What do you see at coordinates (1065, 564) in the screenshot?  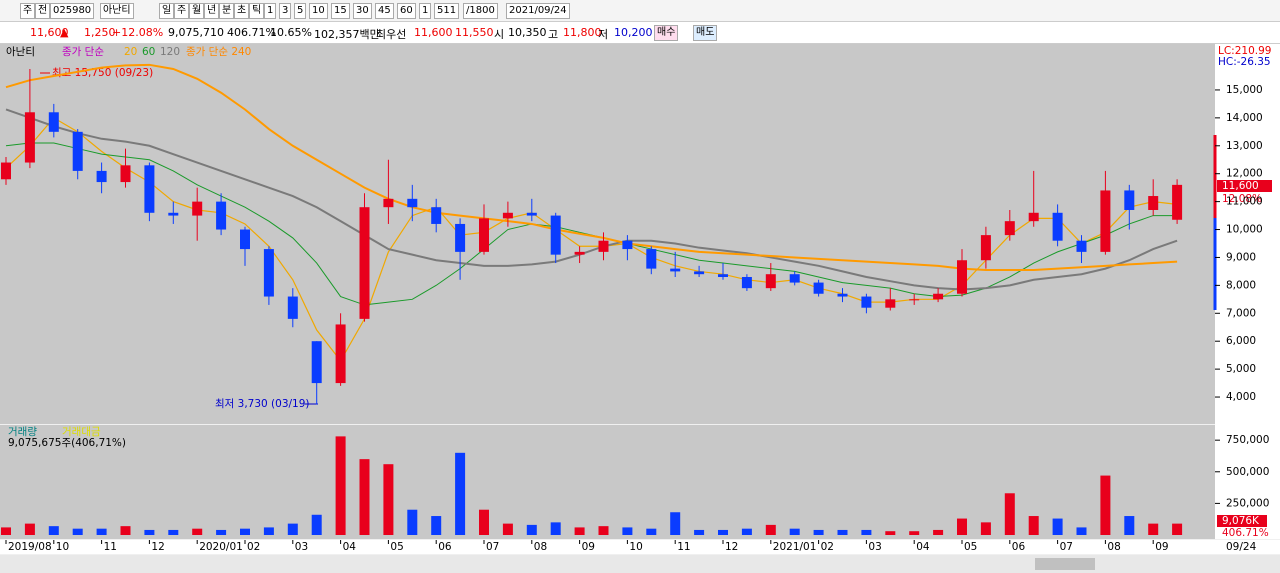 I see `scroll-thumb` at bounding box center [1065, 564].